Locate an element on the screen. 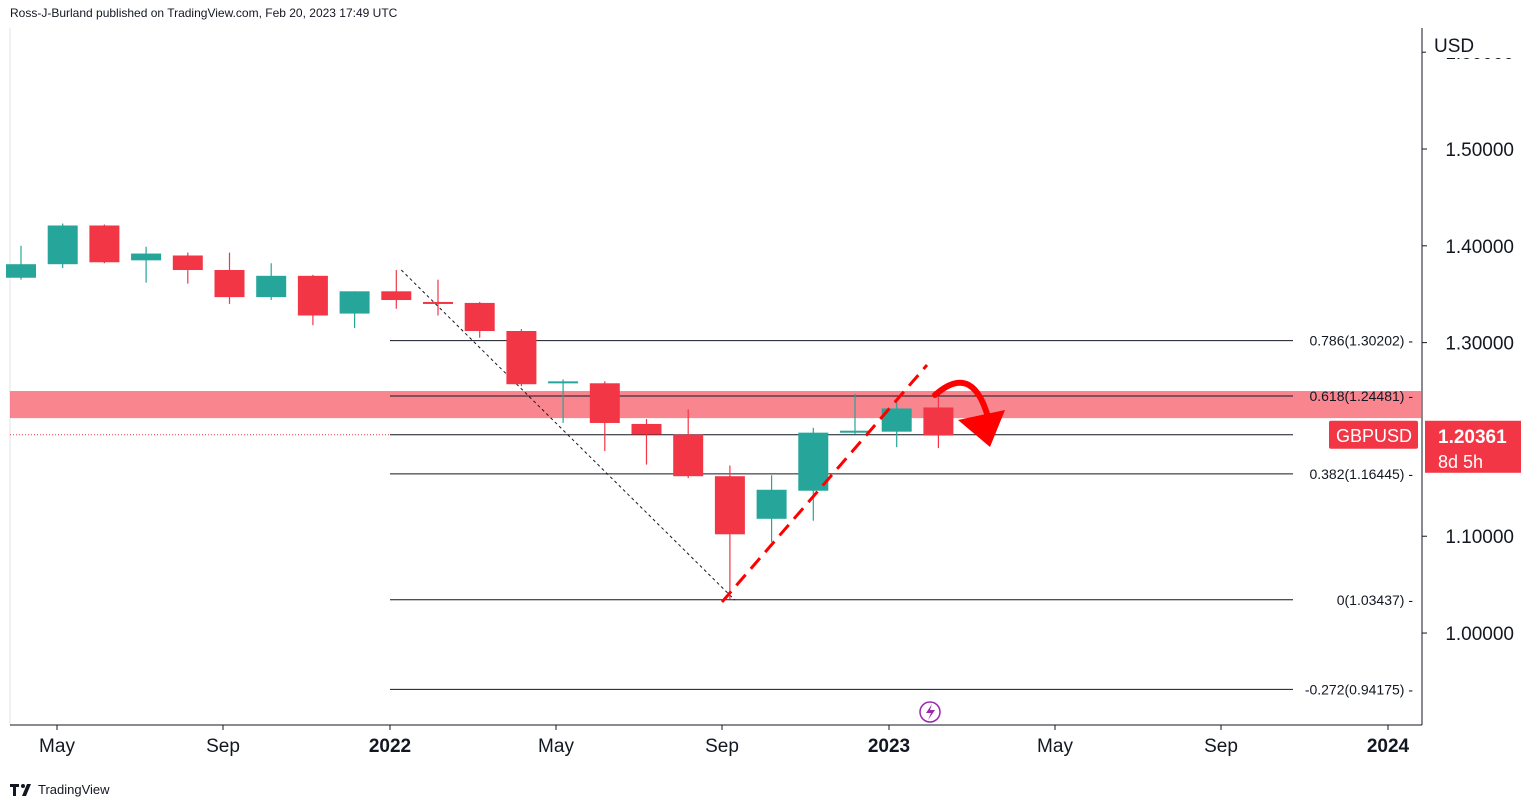 The width and height of the screenshot is (1536, 809). last-price-tag is located at coordinates (1473, 446).